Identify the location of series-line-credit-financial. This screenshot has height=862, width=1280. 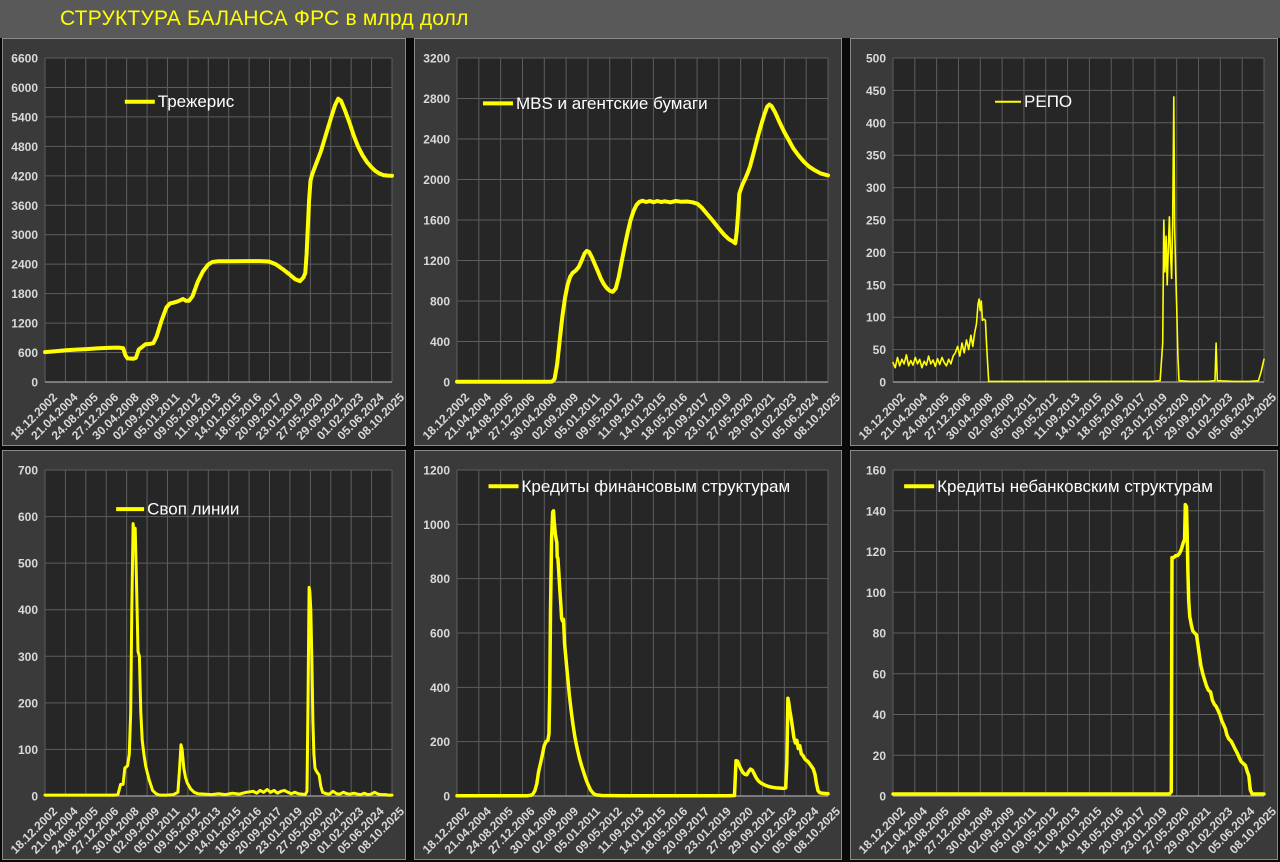
(642, 653).